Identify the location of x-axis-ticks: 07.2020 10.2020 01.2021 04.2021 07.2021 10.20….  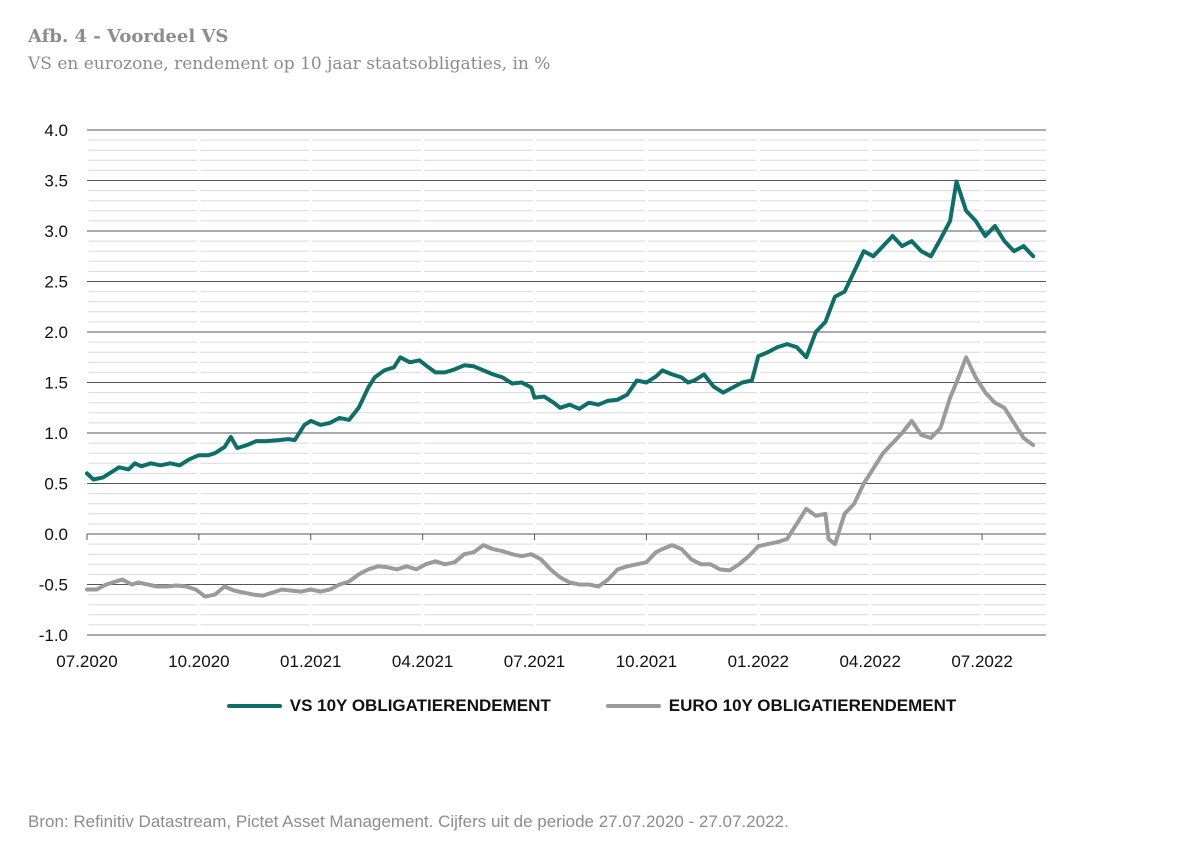
(534, 661).